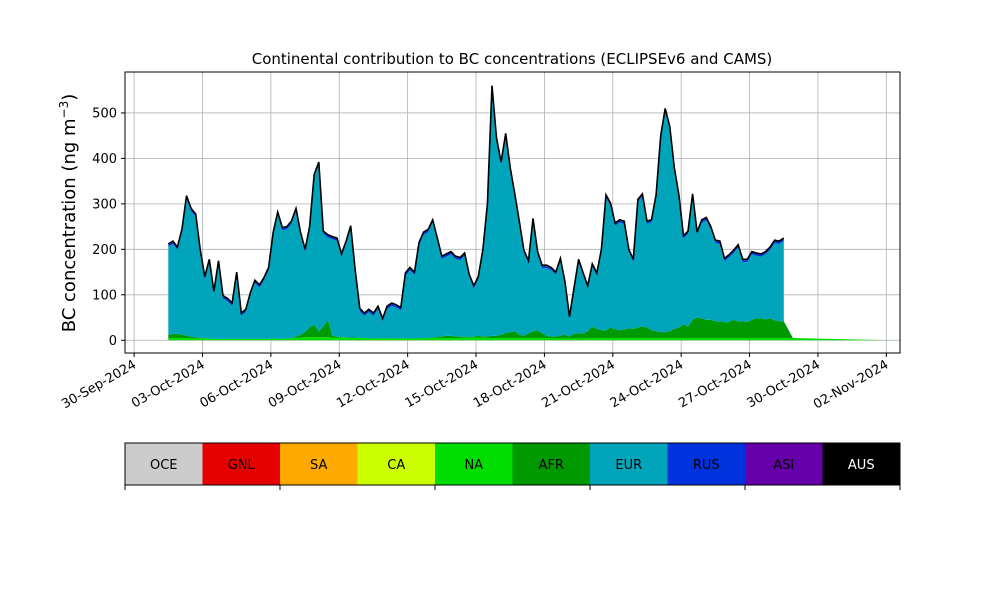 The height and width of the screenshot is (600, 1000). Describe the element at coordinates (531, 339) in the screenshot. I see `area-na` at that location.